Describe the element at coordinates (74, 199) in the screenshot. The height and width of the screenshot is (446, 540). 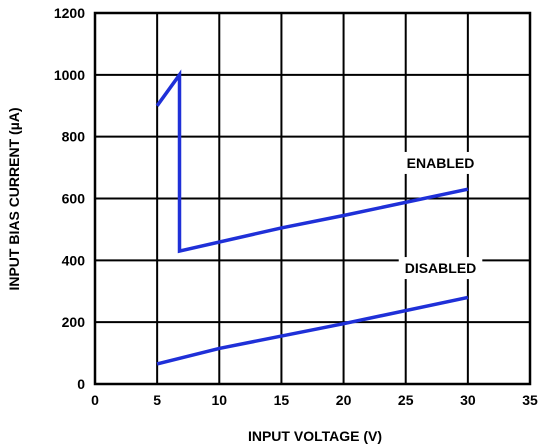
I see `y-tick-label: 600` at that location.